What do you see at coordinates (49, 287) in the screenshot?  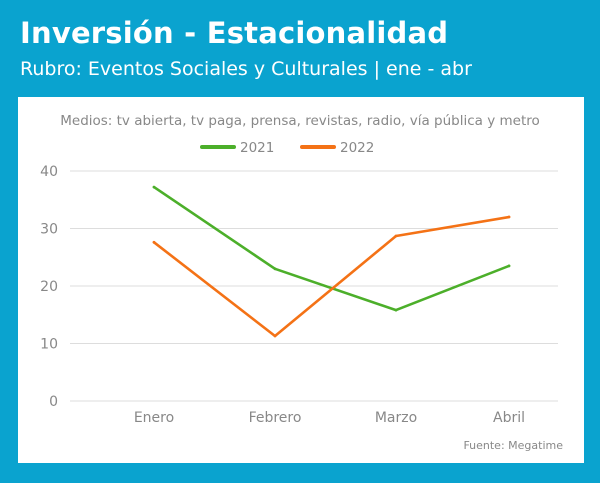 I see `y-tick-label-20: 20` at bounding box center [49, 287].